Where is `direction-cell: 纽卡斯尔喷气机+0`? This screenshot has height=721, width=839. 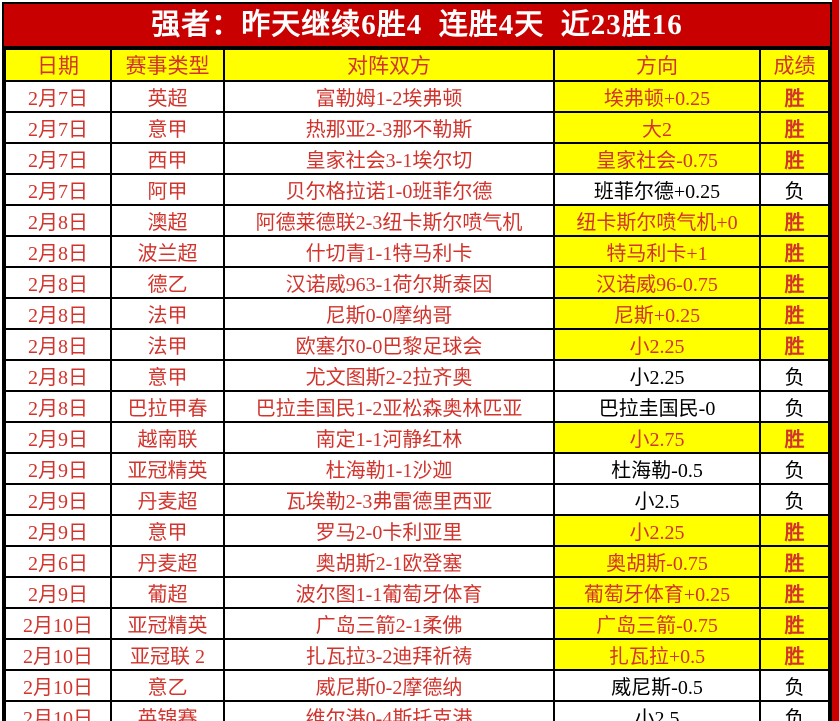 direction-cell: 纽卡斯尔喷气机+0 is located at coordinates (657, 220).